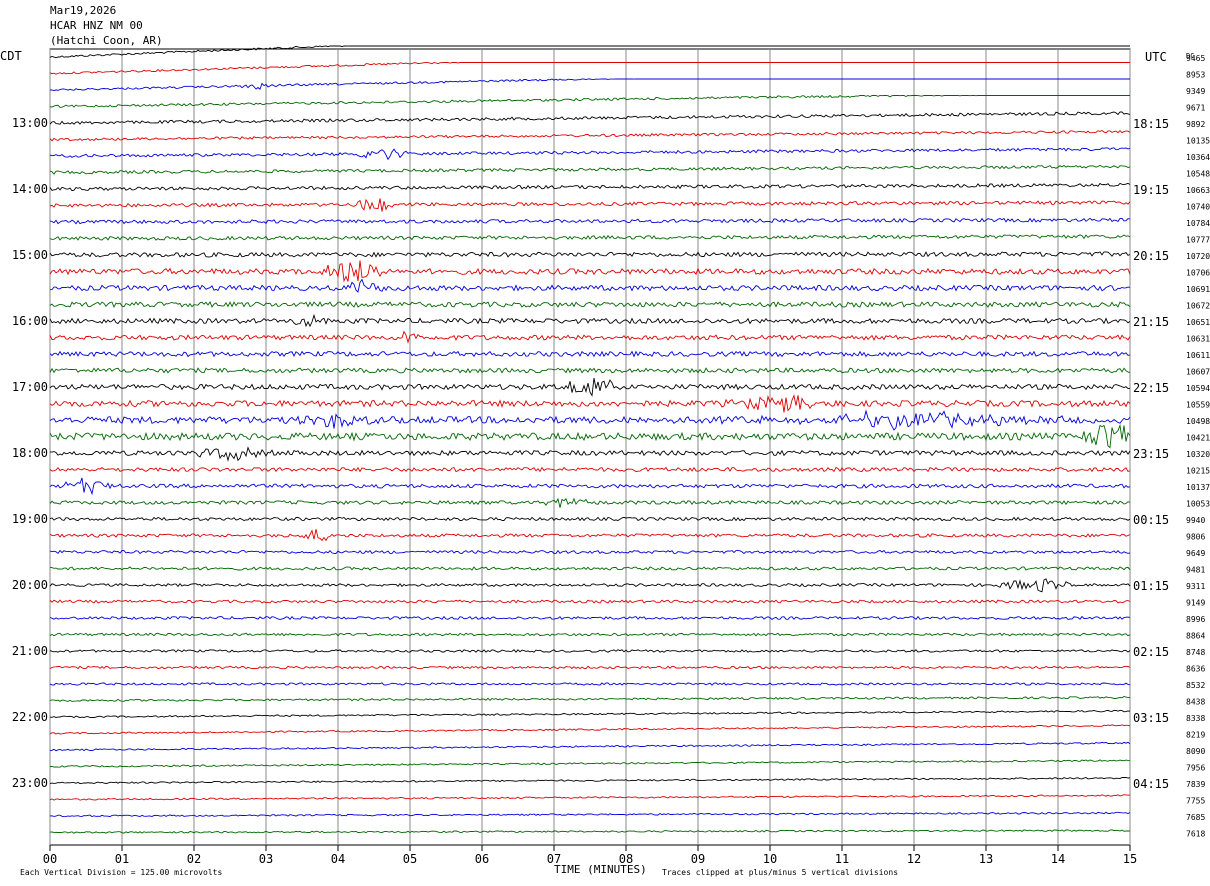  What do you see at coordinates (1198, 471) in the screenshot?
I see `dc-offset-label: 10215` at bounding box center [1198, 471].